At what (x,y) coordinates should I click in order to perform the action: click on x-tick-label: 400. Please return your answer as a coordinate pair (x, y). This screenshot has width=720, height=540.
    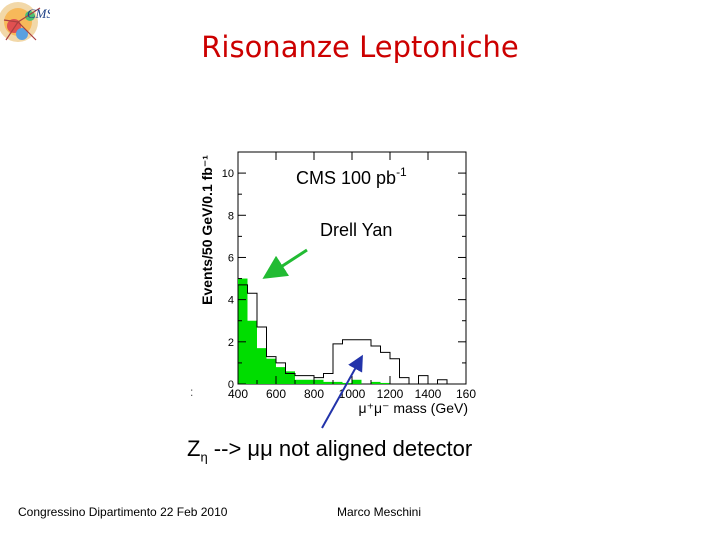
    Looking at the image, I should click on (238, 394).